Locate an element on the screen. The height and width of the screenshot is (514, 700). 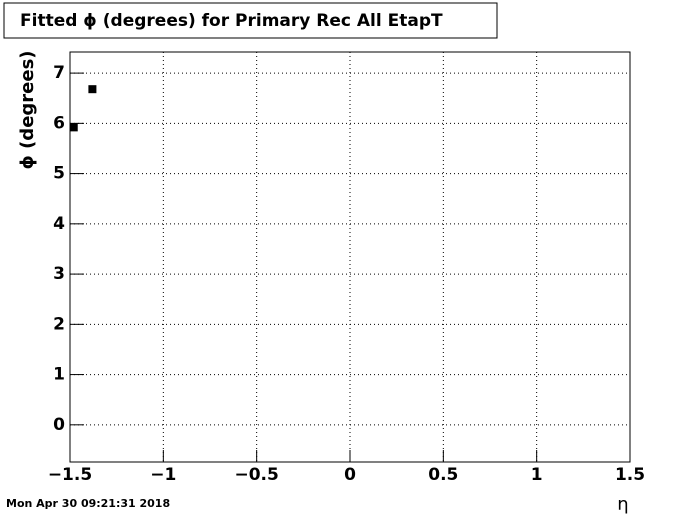
x-tick-label: −1 is located at coordinates (163, 475).